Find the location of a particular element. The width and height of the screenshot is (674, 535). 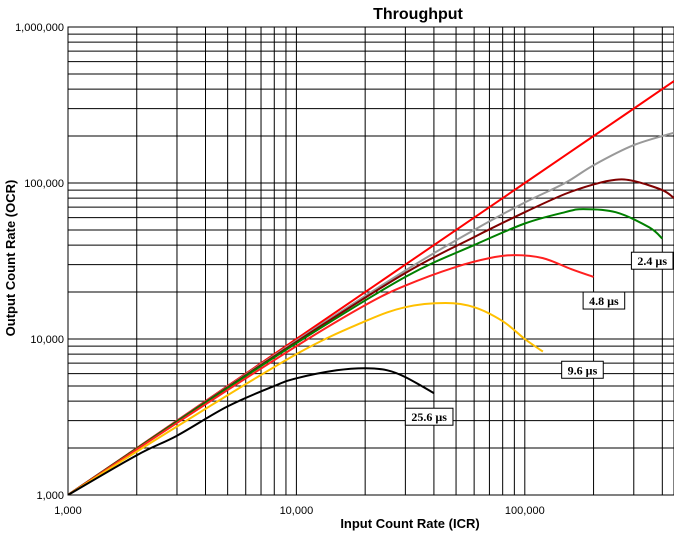

y-tick-label: 100,000 is located at coordinates (44, 184).